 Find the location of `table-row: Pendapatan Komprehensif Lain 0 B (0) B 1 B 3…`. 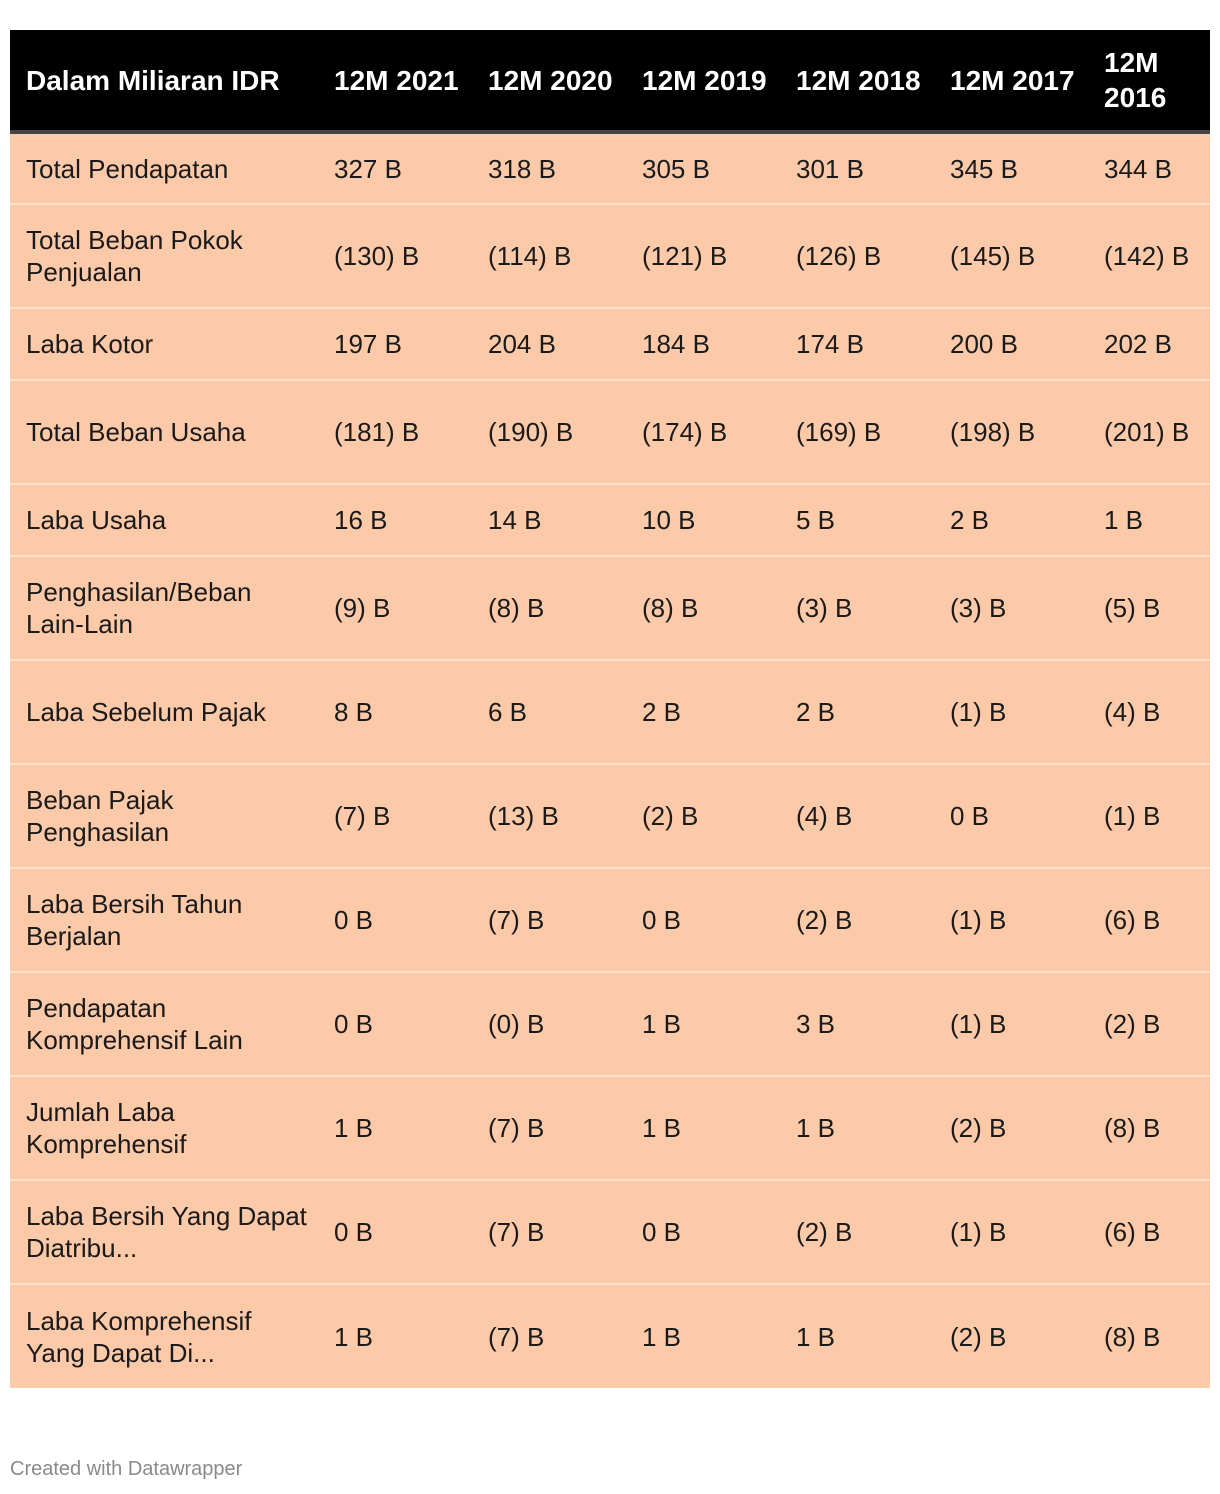

table-row: Pendapatan Komprehensif Lain 0 B (0) B 1 B 3… is located at coordinates (610, 1024).